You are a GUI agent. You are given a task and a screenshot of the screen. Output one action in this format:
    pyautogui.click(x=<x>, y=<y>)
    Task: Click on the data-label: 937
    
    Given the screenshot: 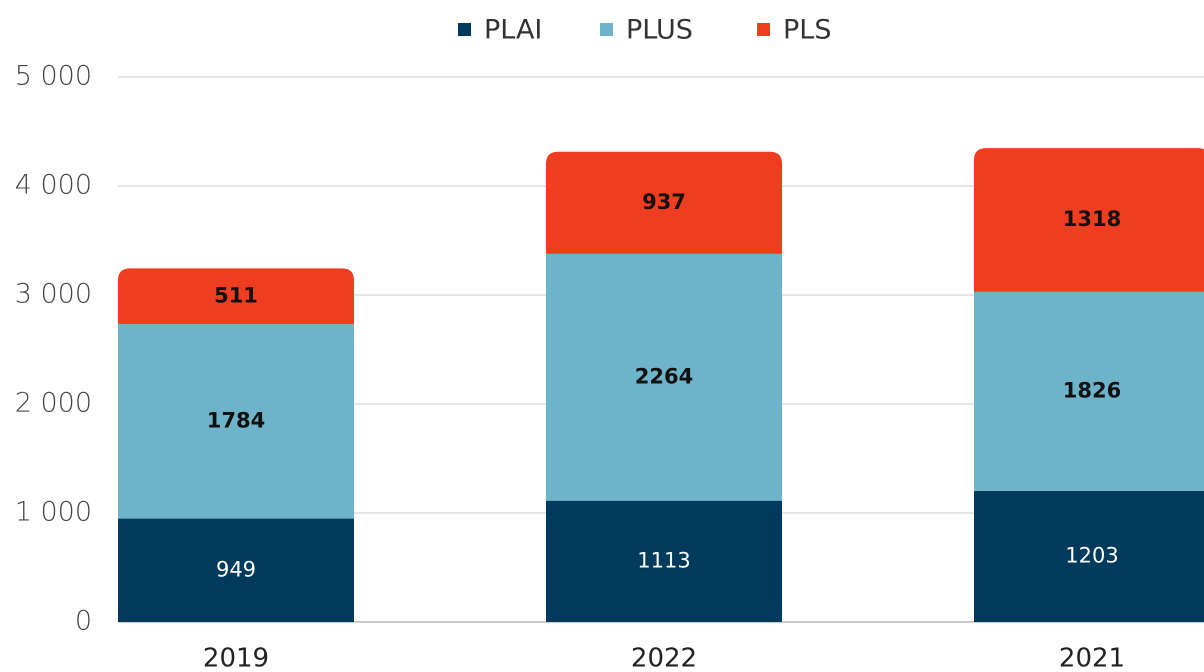 What is the action you would take?
    pyautogui.click(x=664, y=202)
    